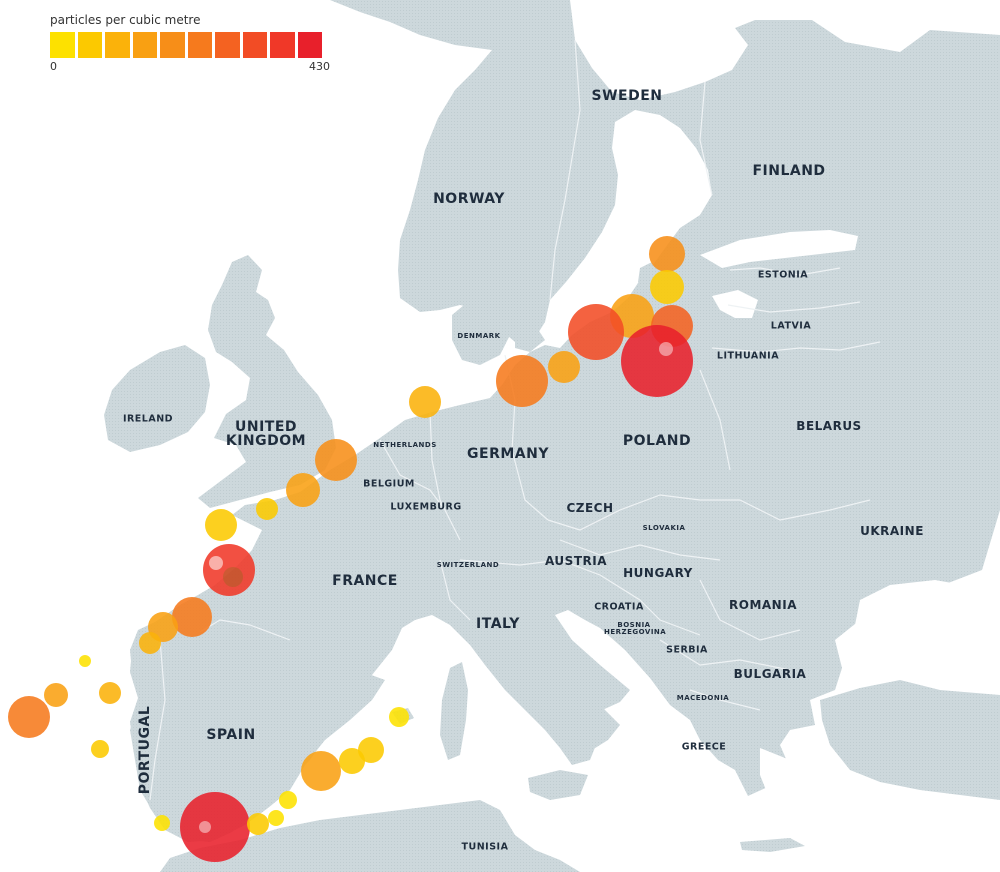  I want to click on legend-color-scale, so click(190, 45).